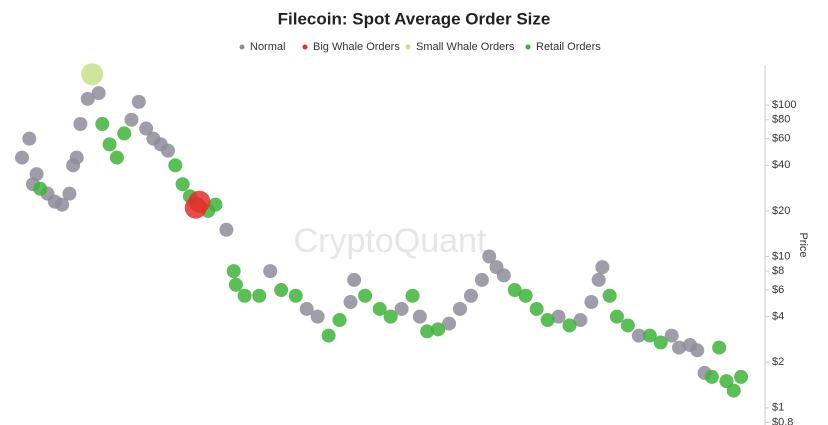 The height and width of the screenshot is (425, 828). Describe the element at coordinates (778, 362) in the screenshot. I see `y-tick-label: $2` at that location.